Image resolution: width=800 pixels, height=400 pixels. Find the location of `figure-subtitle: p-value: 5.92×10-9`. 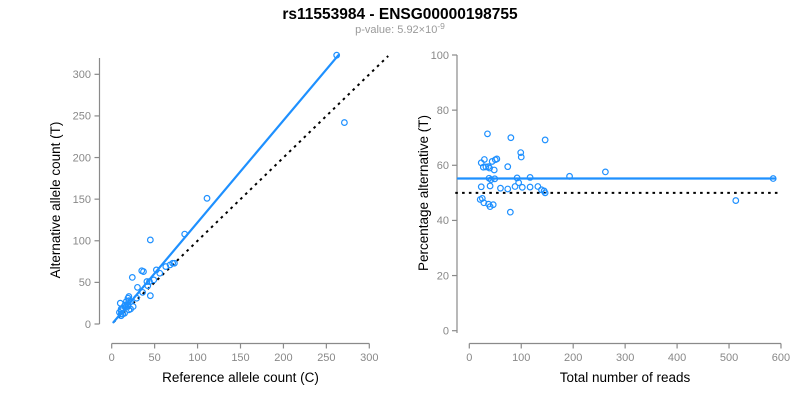

figure-subtitle: p-value: 5.92×10-9 is located at coordinates (400, 28).